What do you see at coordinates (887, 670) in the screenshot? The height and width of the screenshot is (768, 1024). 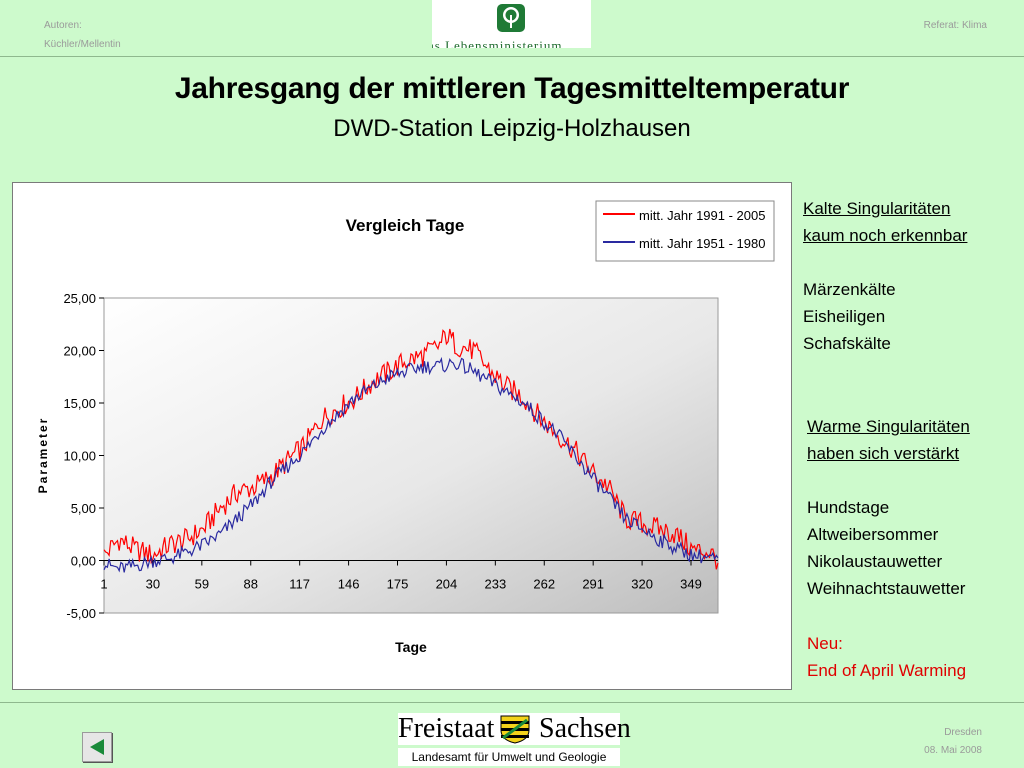 I see `new-item: End of April Warming` at bounding box center [887, 670].